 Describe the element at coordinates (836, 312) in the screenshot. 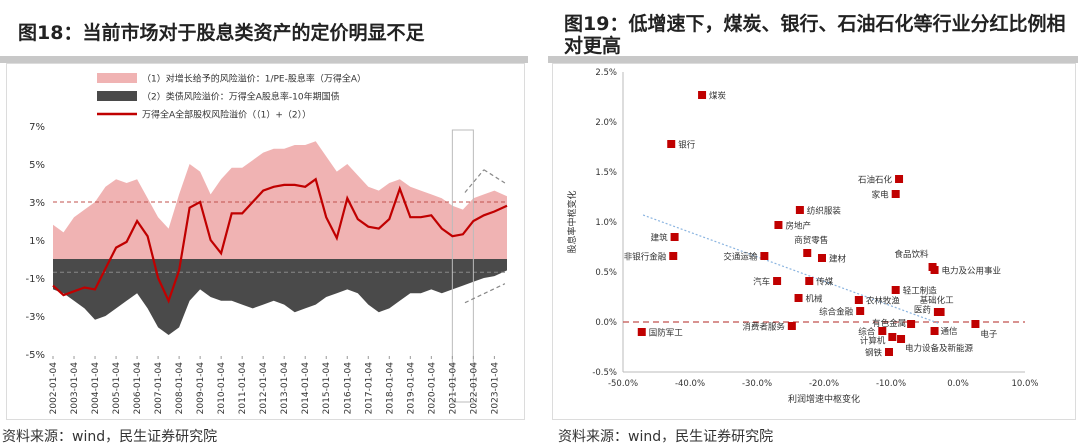

I see `point-label: 综合金融` at that location.